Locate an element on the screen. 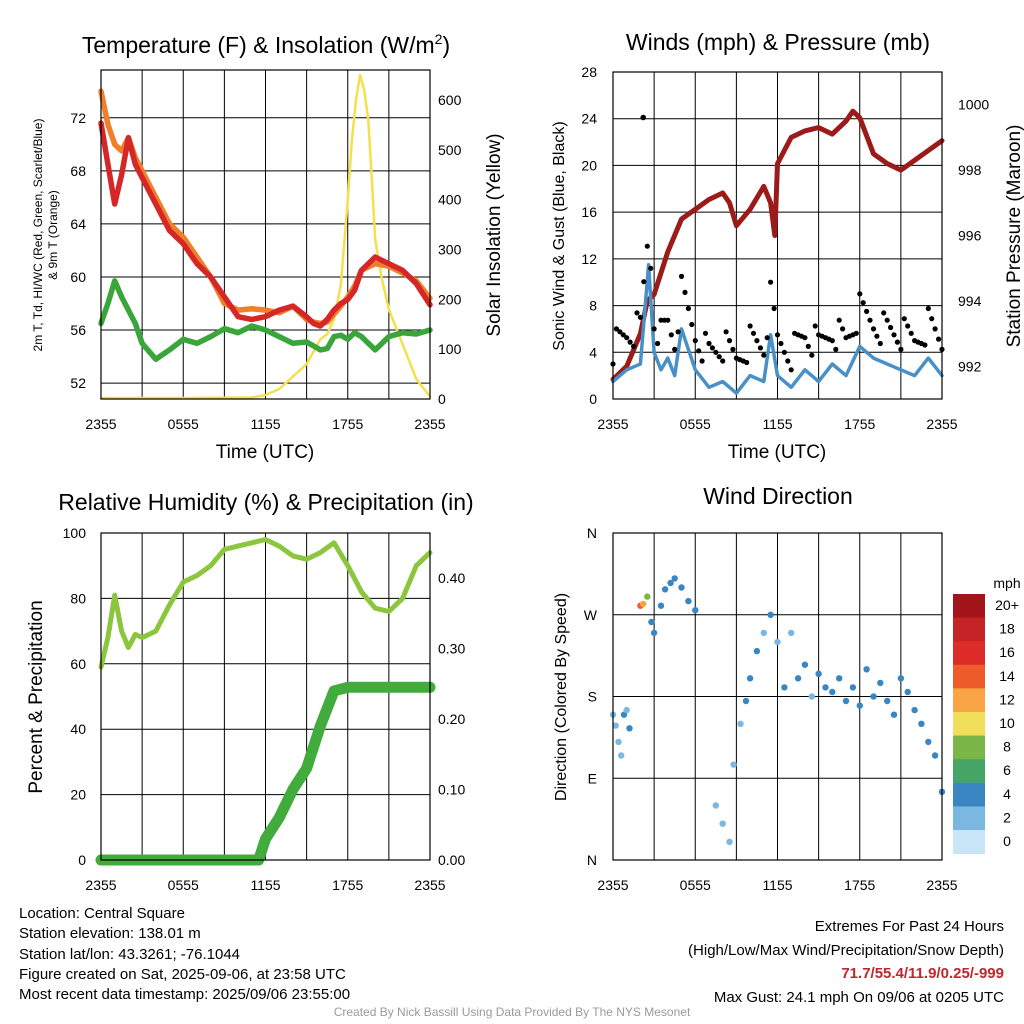 The width and height of the screenshot is (1024, 1024). y-tick-label: 60 is located at coordinates (78, 664).